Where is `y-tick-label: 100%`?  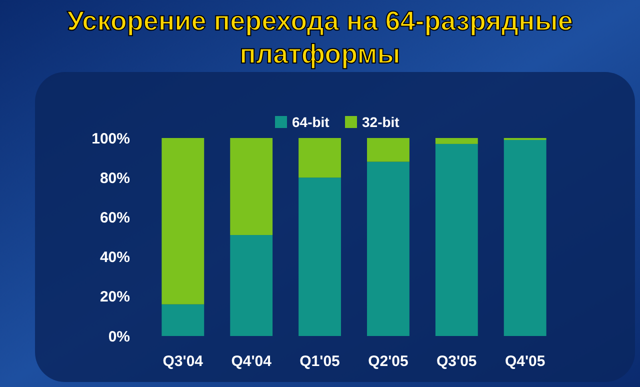
y-tick-label: 100% is located at coordinates (111, 139).